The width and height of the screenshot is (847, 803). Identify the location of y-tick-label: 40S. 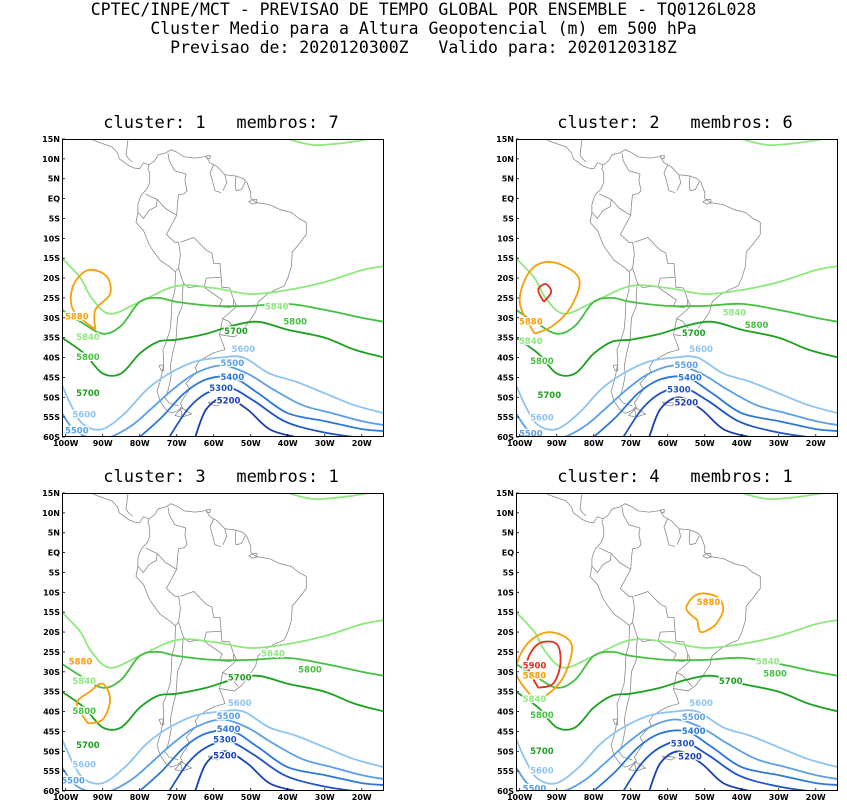
(505, 712).